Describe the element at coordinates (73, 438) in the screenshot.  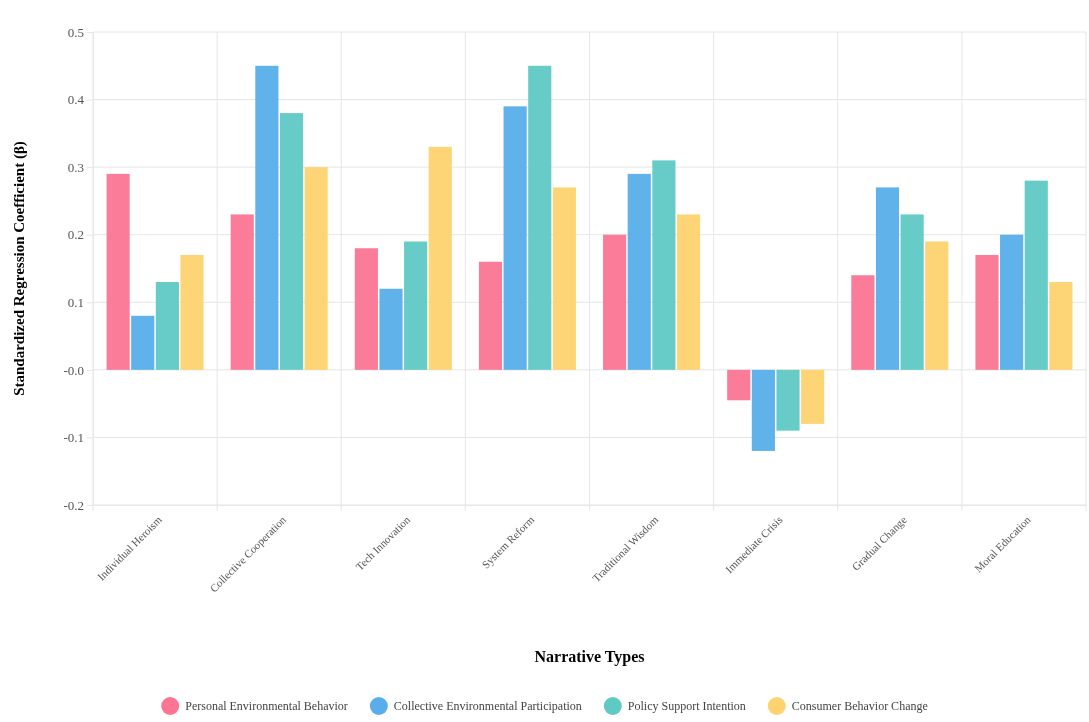
I see `y-tick-label: -0.1` at that location.